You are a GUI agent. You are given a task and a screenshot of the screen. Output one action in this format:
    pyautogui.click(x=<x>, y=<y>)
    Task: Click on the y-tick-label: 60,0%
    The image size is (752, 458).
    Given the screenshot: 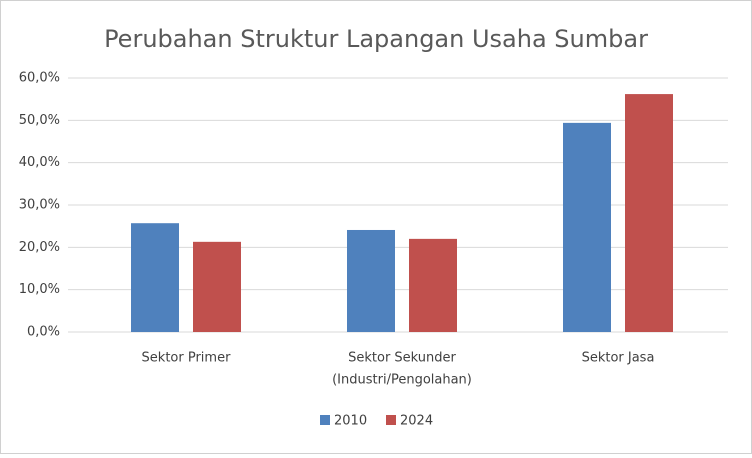 What is the action you would take?
    pyautogui.click(x=39, y=78)
    